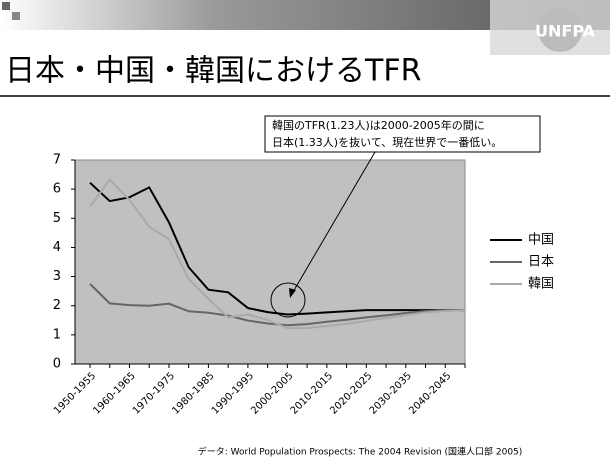 The width and height of the screenshot is (610, 462). What do you see at coordinates (378, 125) in the screenshot?
I see `annotation: 韓国のTFR(1.23人)は2000-2005年の間に` at bounding box center [378, 125].